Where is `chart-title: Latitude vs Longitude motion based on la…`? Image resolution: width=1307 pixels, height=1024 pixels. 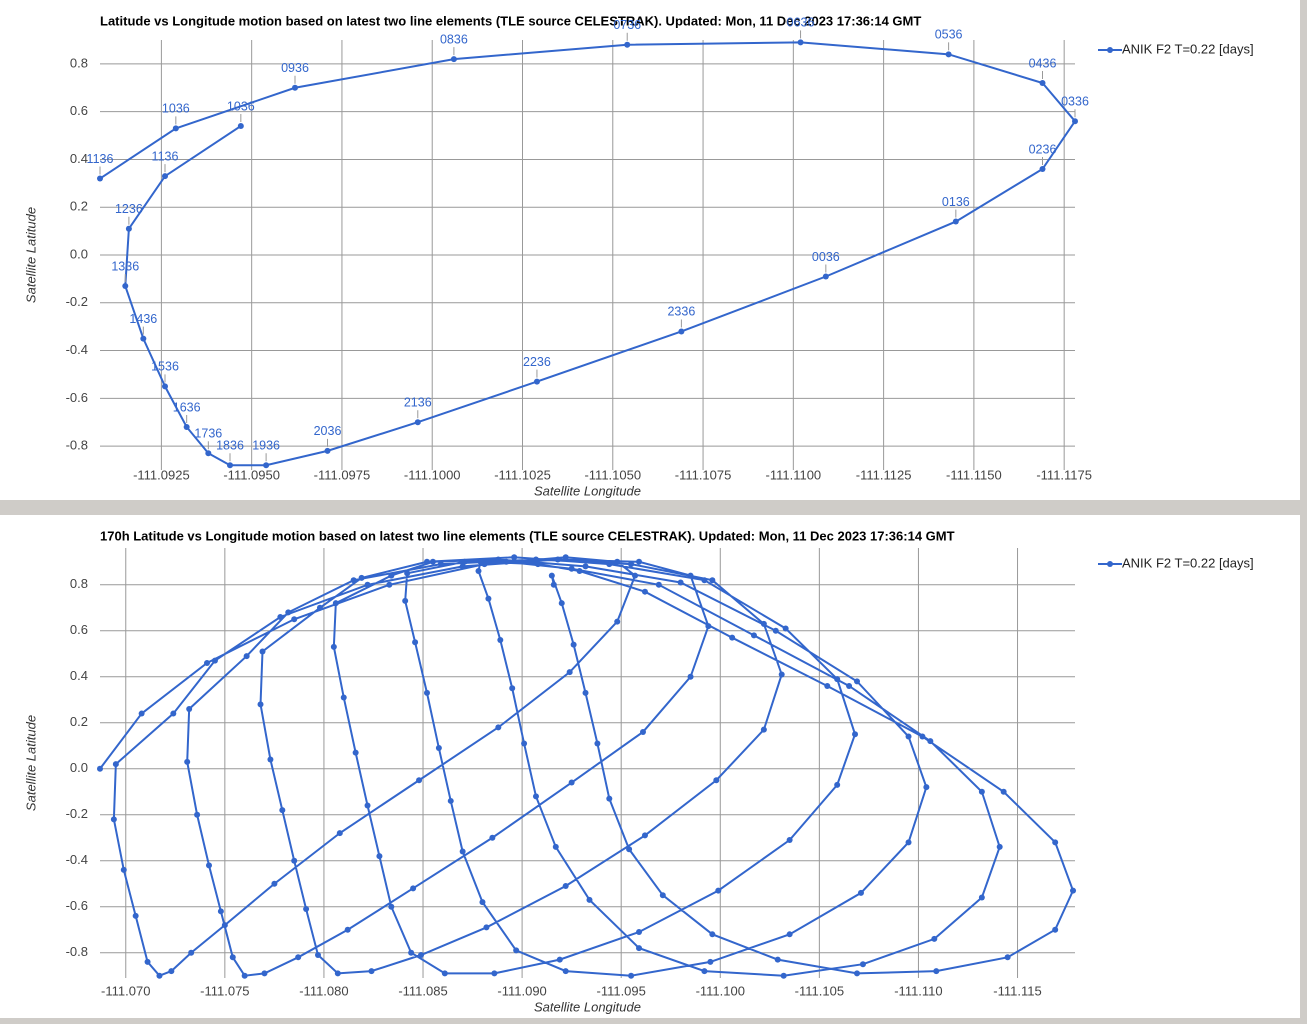
chart-title: Latitude vs Longitude motion based on la… is located at coordinates (510, 20).